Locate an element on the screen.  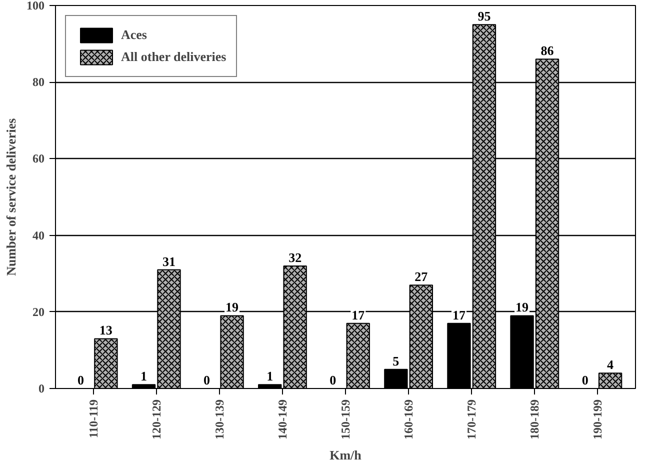
y-axis-title: Number of service deliveries is located at coordinates (11, 197).